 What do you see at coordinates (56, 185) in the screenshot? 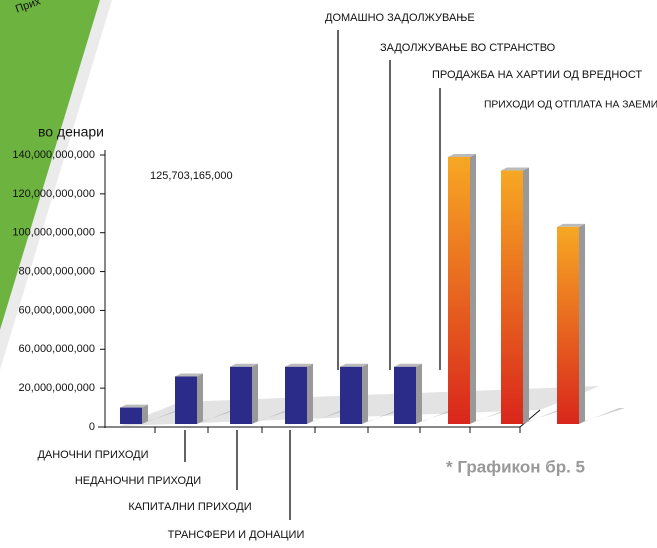
I see `corner-shadow` at bounding box center [56, 185].